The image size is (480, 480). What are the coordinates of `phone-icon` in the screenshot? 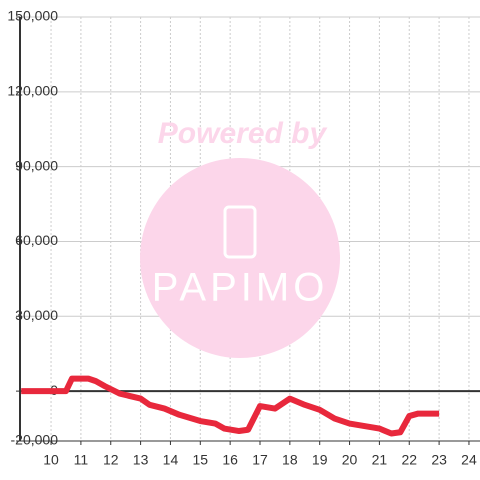 It's located at (240, 232).